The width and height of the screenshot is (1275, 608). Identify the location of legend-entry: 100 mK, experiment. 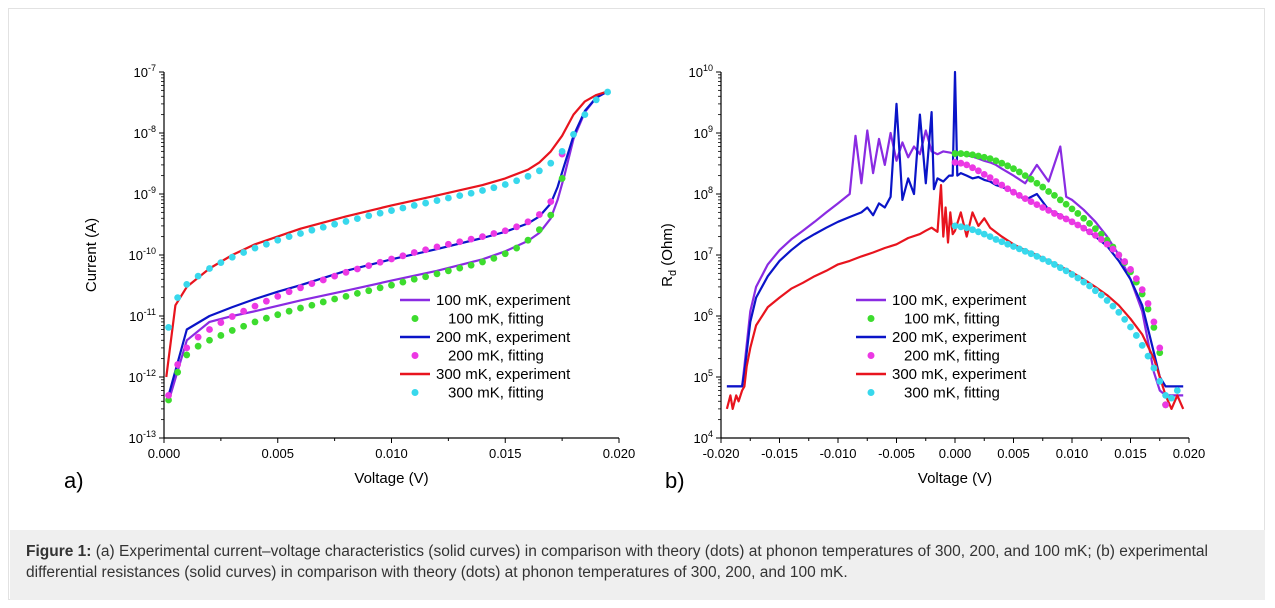
(503, 300).